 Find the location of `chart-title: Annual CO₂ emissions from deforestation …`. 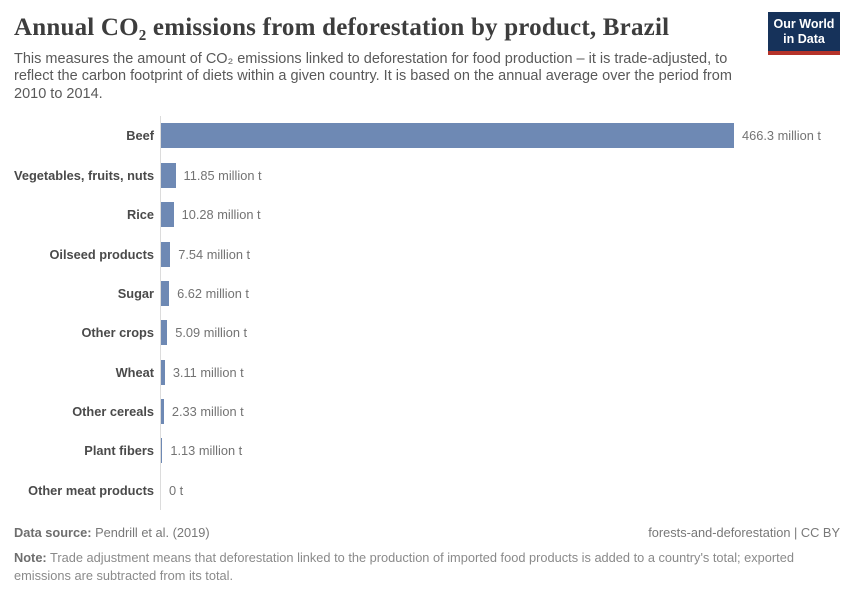

chart-title: Annual CO₂ emissions from deforestation … is located at coordinates (342, 27).